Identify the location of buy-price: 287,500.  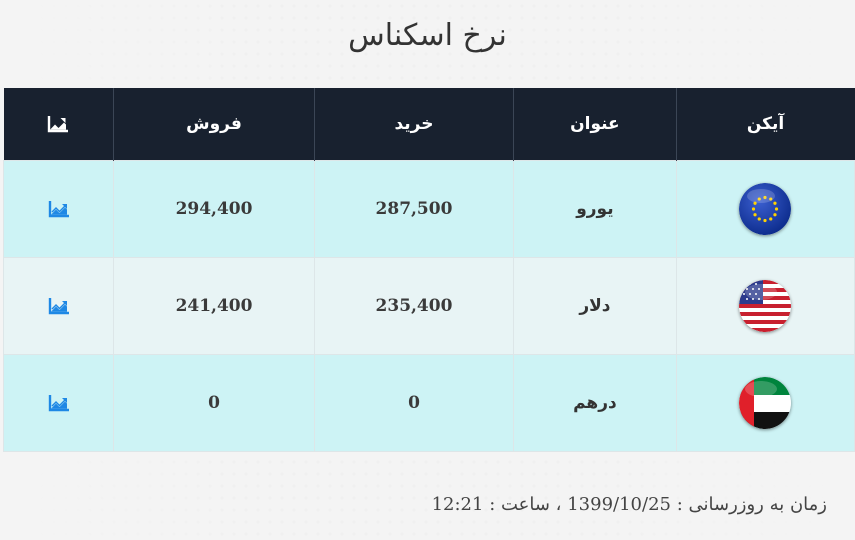
(414, 209).